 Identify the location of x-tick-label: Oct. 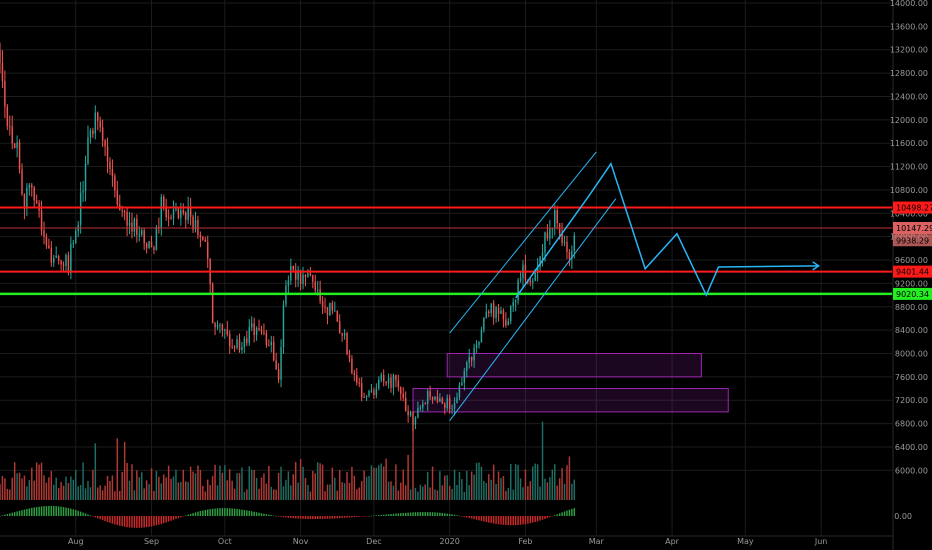
(225, 541).